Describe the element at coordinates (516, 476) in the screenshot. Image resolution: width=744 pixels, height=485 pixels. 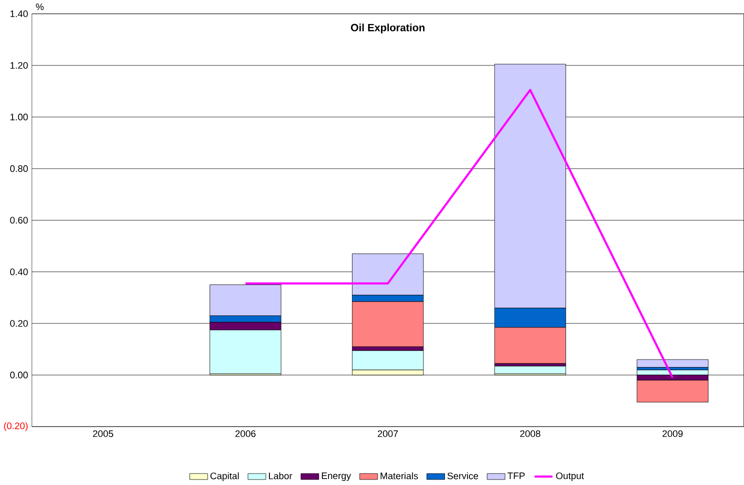
I see `legend-label: TFP` at that location.